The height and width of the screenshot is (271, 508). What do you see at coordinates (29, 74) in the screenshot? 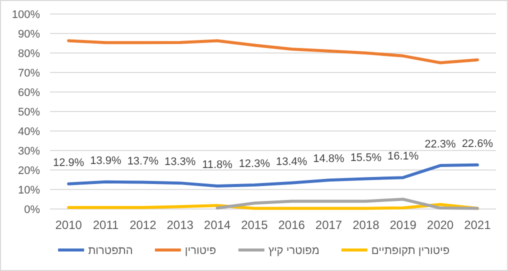
I see `y-tick-label: 70%` at bounding box center [29, 74].